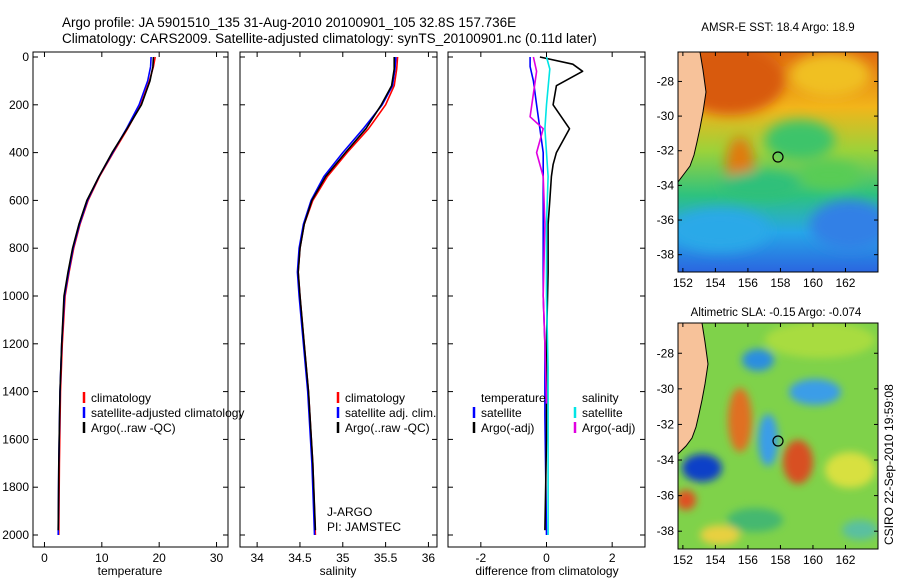  I want to click on sla-texture, so click(778, 434).